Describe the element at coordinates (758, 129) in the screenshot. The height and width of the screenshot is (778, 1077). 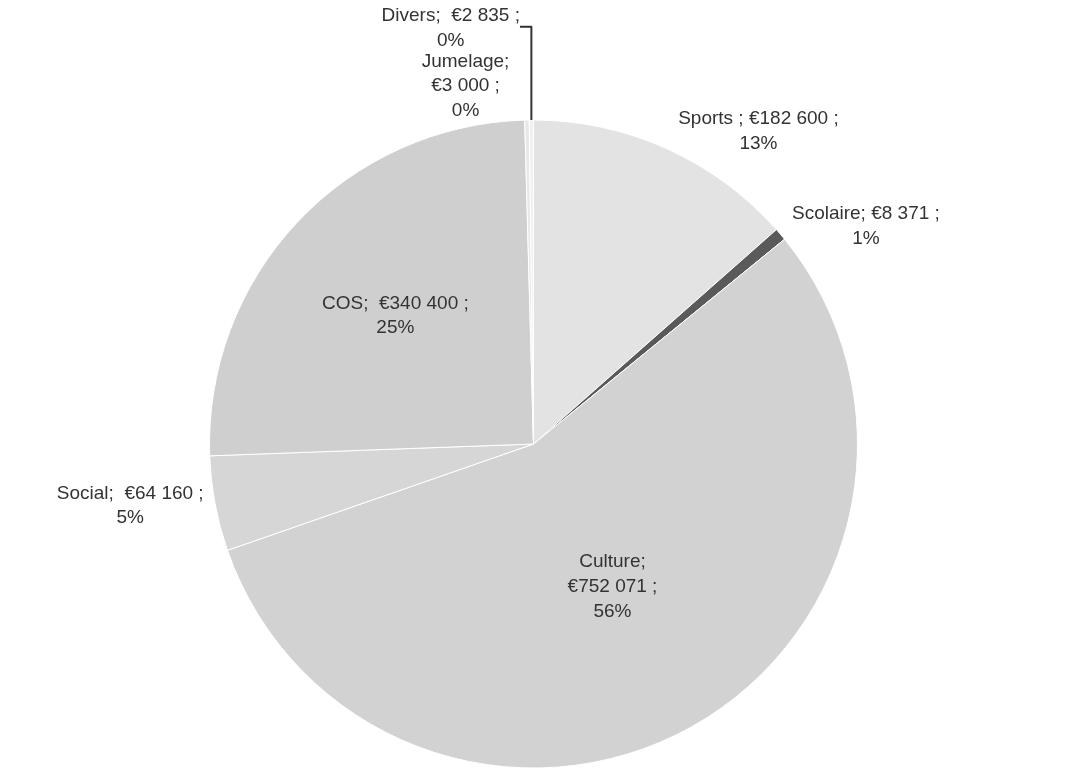
I see `slice-label: Sports ; €182 600 ; 13%` at that location.